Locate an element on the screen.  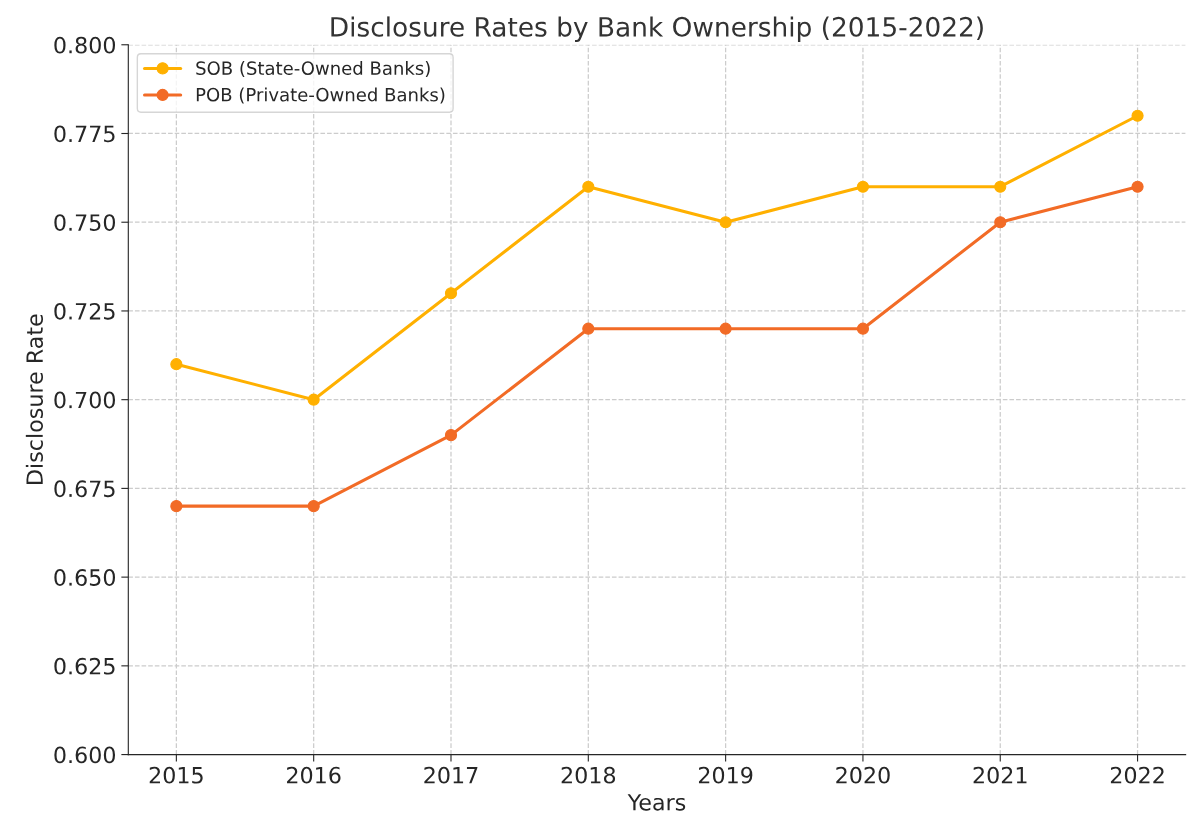
x-tick-label: 2016 is located at coordinates (314, 775).